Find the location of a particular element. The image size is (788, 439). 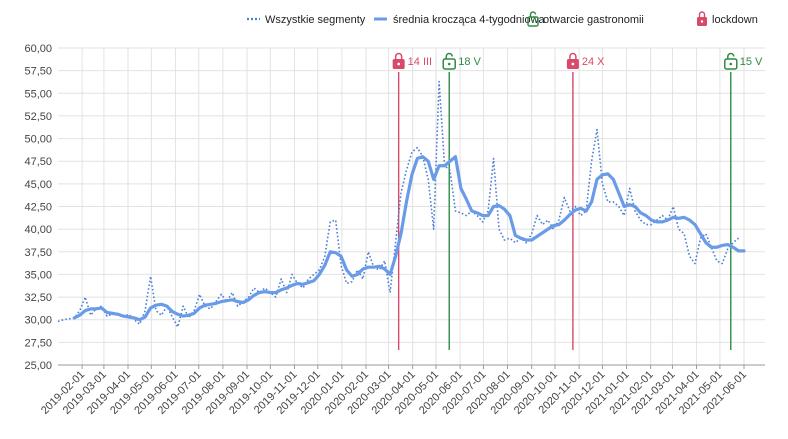

y-tick-label: 47,50 is located at coordinates (38, 162).